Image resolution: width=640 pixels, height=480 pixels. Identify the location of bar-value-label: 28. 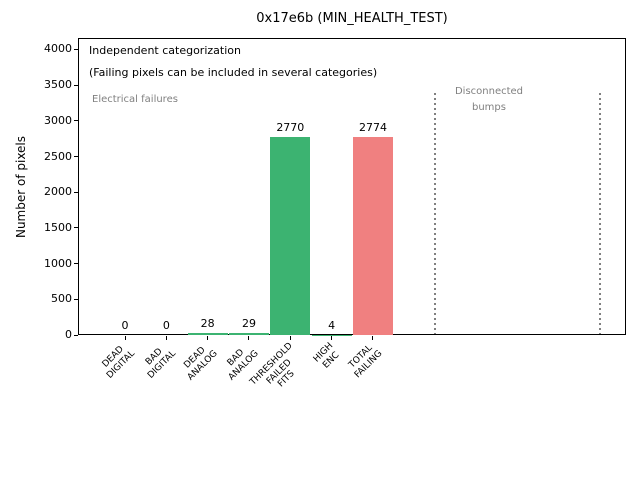
(207, 323).